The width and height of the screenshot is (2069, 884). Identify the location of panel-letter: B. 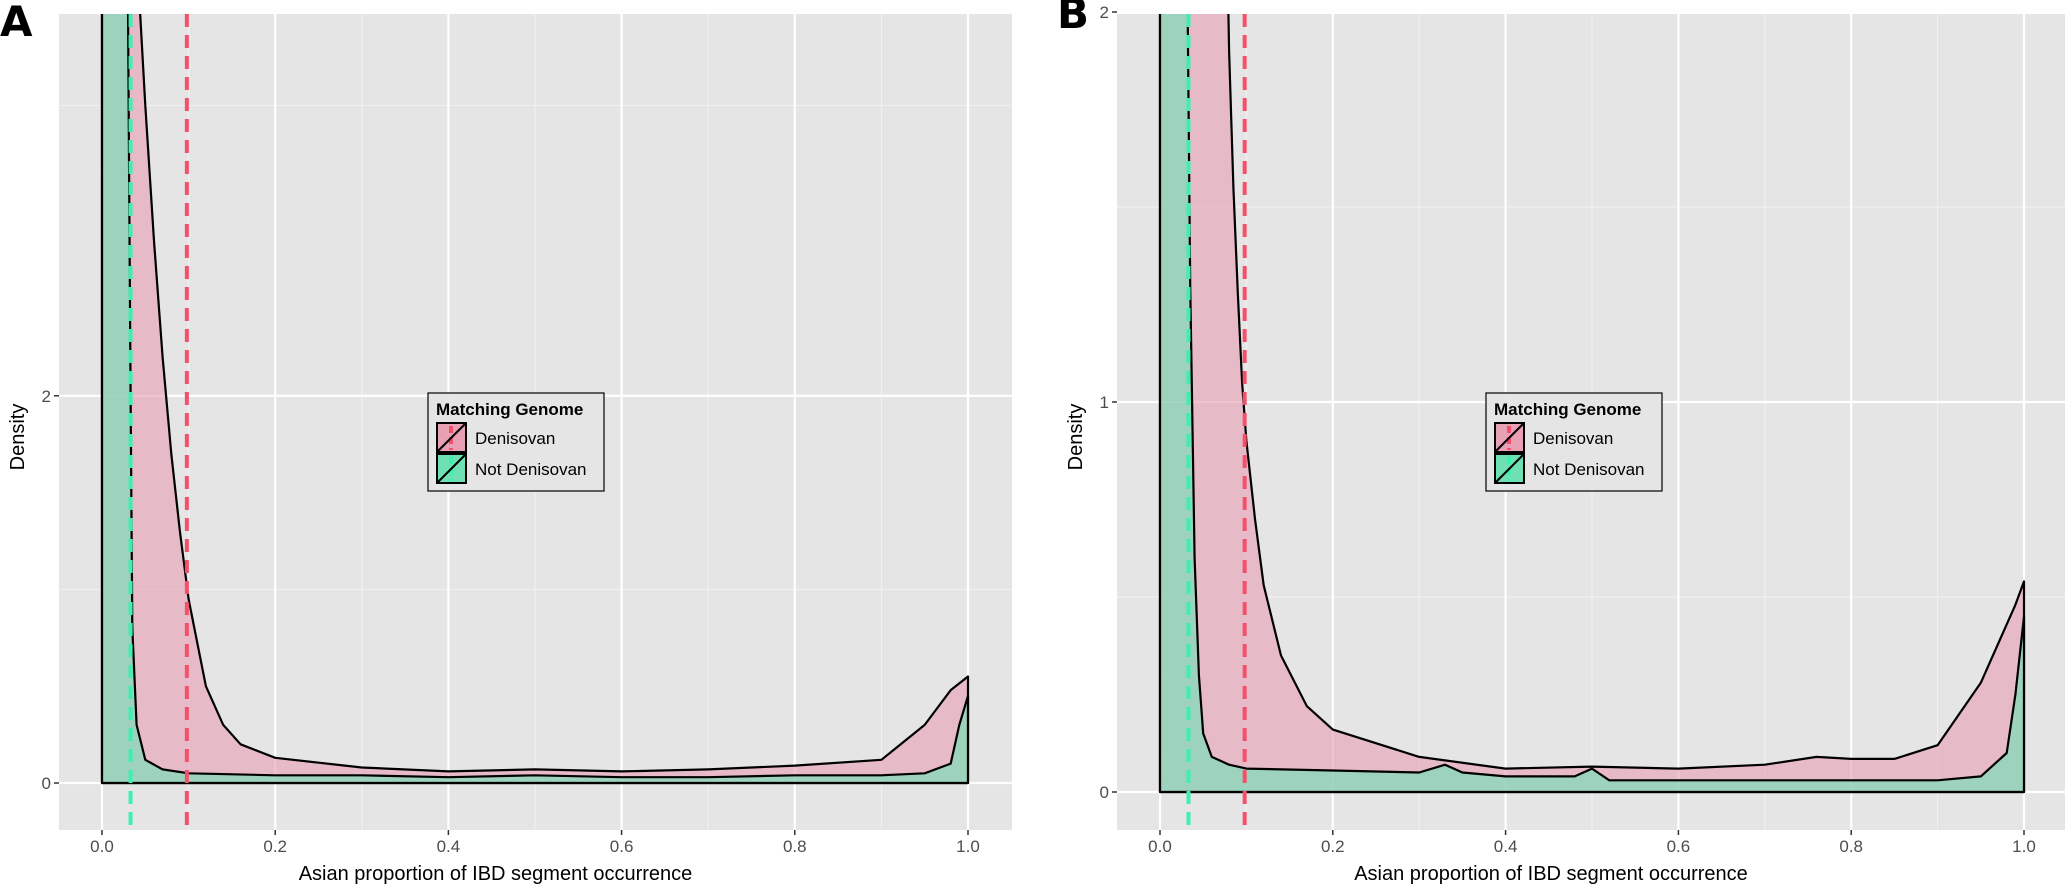
(1073, 19).